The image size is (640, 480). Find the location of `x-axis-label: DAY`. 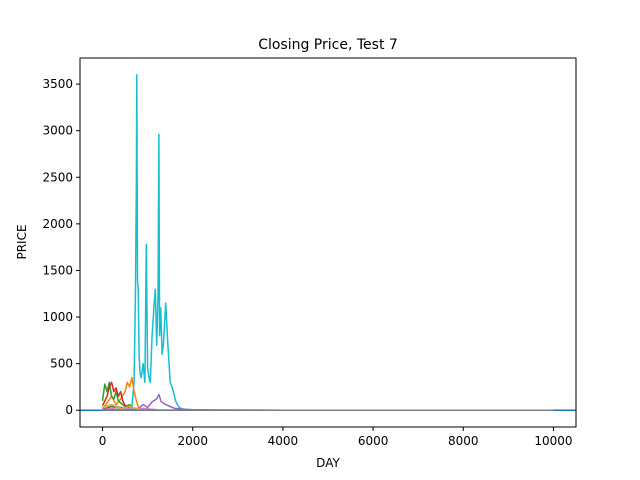

x-axis-label: DAY is located at coordinates (328, 463).